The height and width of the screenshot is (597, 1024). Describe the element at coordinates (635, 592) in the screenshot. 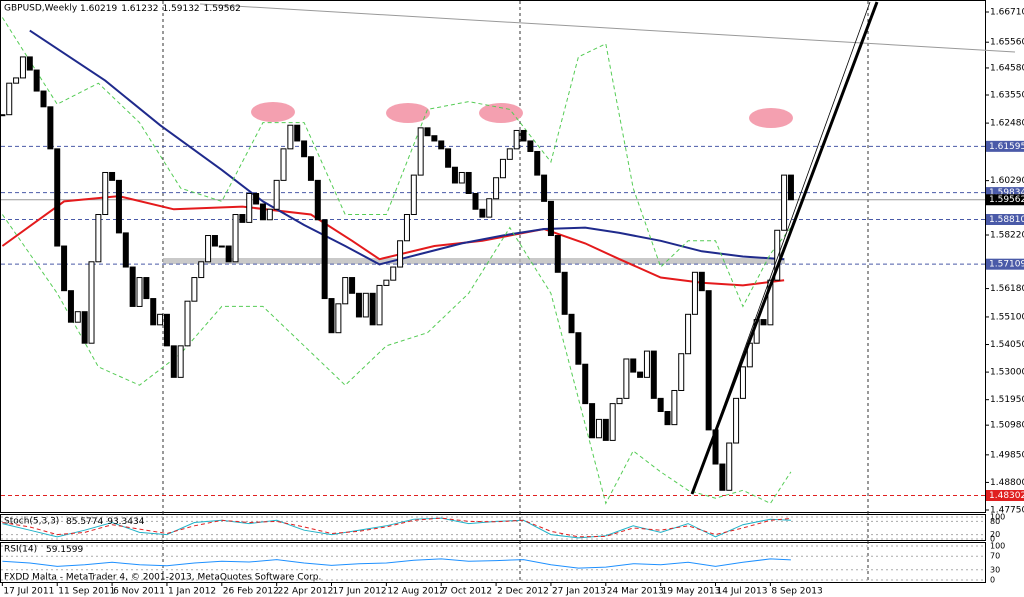

I see `x-tick-label: 24 Mar 2013` at that location.